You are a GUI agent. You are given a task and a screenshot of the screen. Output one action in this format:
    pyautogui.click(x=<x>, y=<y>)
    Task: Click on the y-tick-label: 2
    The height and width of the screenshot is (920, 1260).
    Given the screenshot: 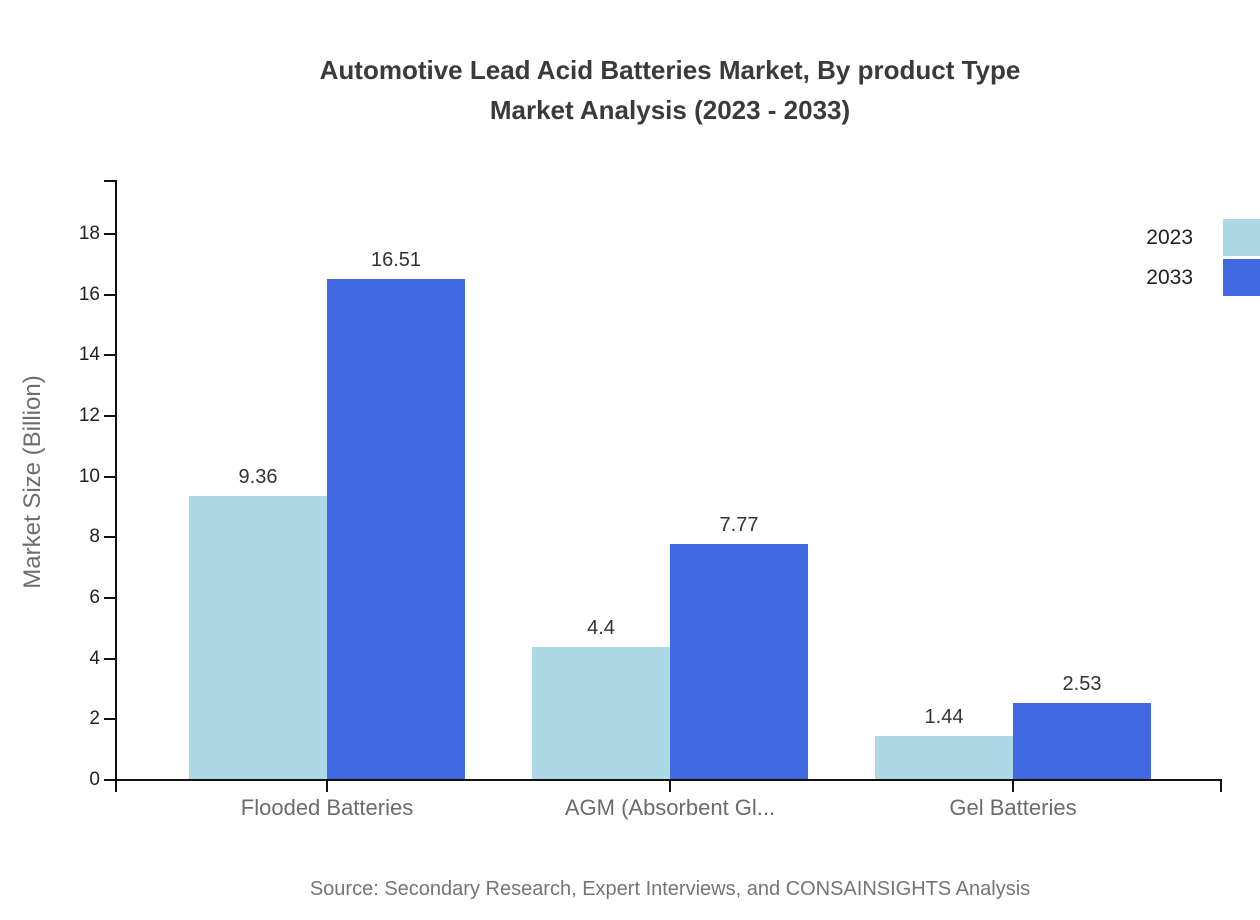 What is the action you would take?
    pyautogui.click(x=94, y=719)
    